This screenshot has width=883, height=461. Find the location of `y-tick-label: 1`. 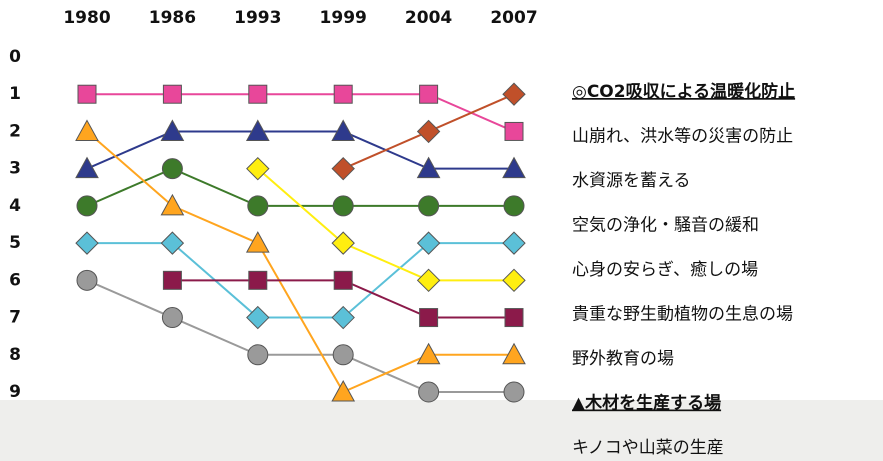

y-tick-label: 1 is located at coordinates (15, 94).